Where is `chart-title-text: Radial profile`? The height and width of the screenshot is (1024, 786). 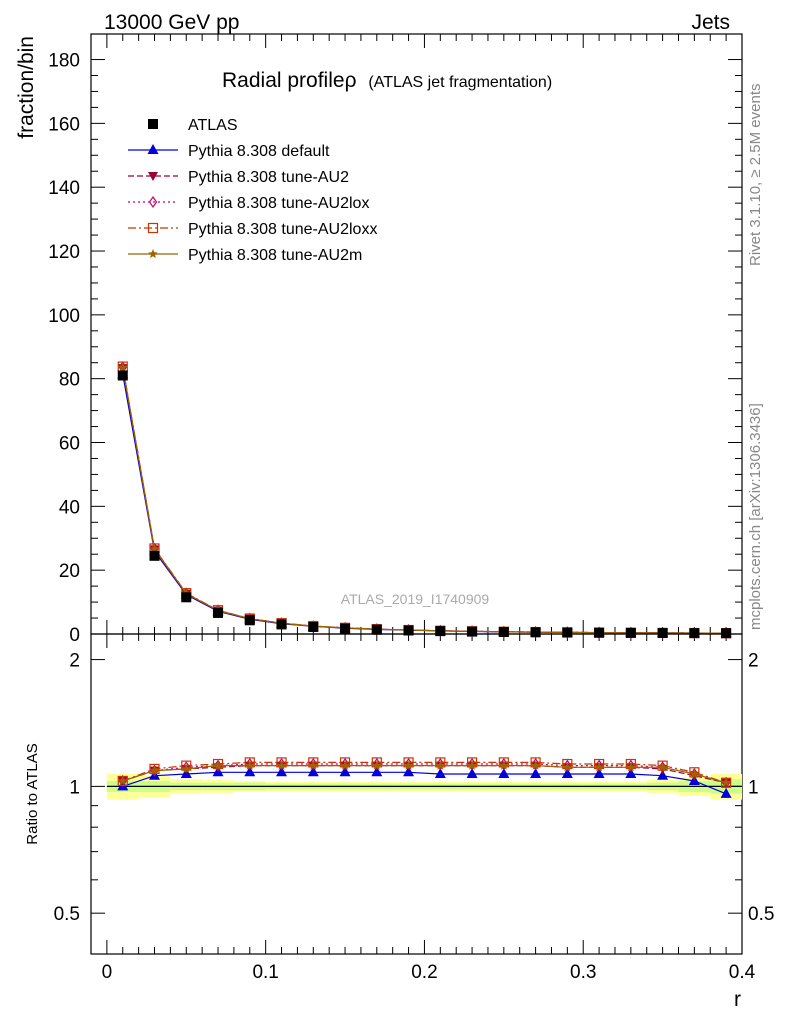 chart-title-text: Radial profile is located at coordinates (283, 80).